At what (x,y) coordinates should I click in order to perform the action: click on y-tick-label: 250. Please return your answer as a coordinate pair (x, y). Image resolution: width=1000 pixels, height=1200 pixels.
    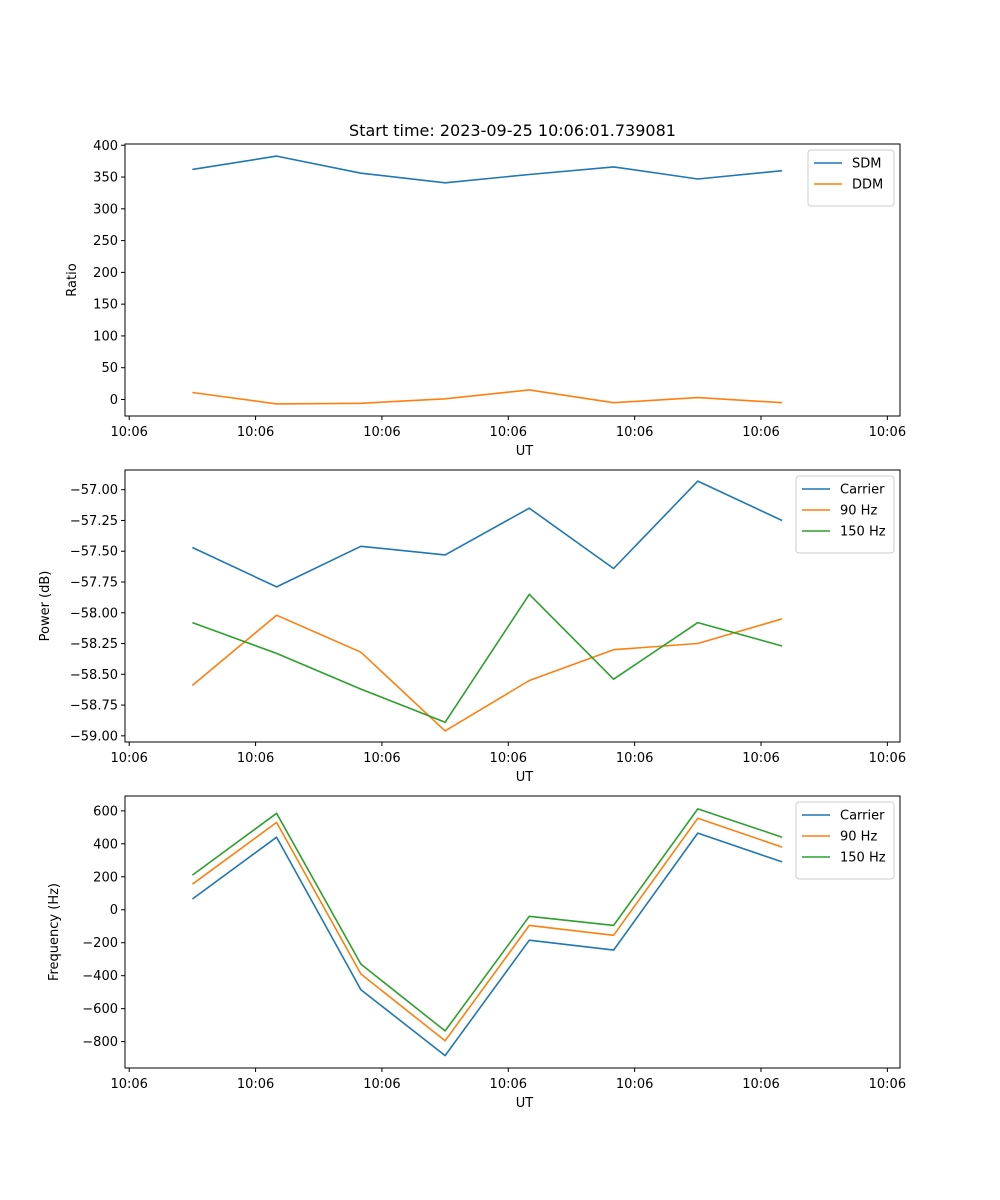
    Looking at the image, I should click on (105, 241).